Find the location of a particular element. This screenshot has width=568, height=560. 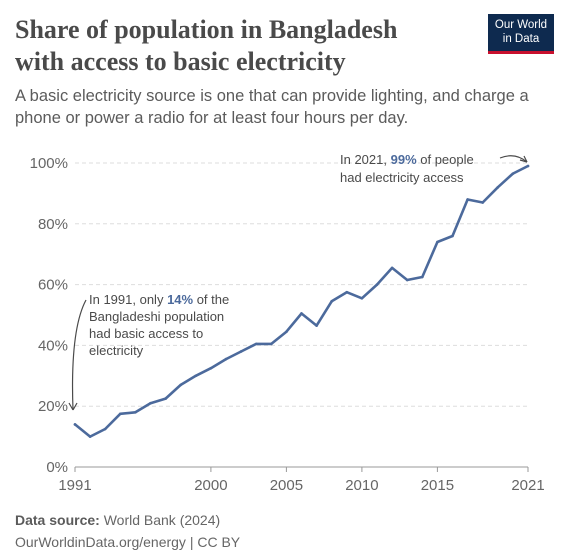

footer-credit: OurWorldinData.org/energy | CC BY is located at coordinates (128, 542).